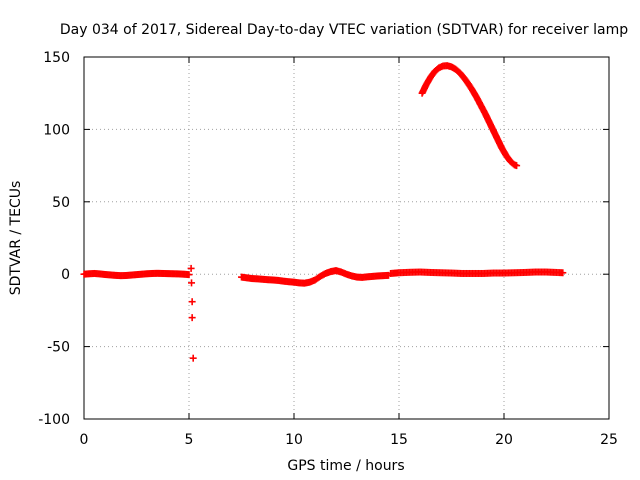 The image size is (640, 480). I want to click on y-tick-label: 150, so click(56, 58).